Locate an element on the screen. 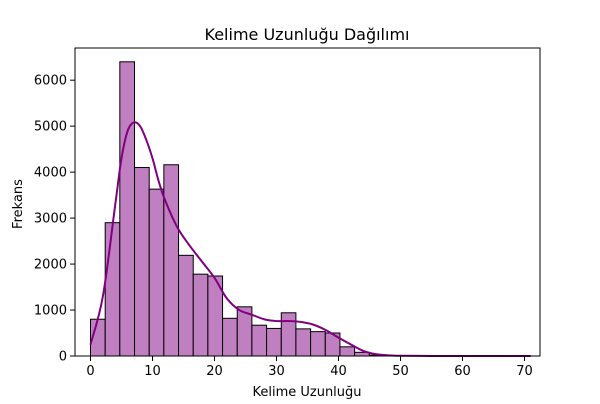  x-tick-label: 30 is located at coordinates (276, 371).